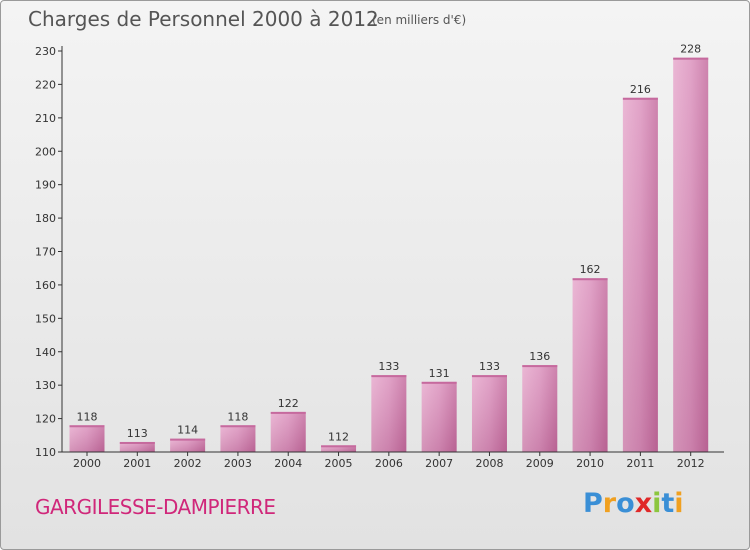 The image size is (750, 550). Describe the element at coordinates (137, 463) in the screenshot. I see `x-tick-label: 2001` at that location.